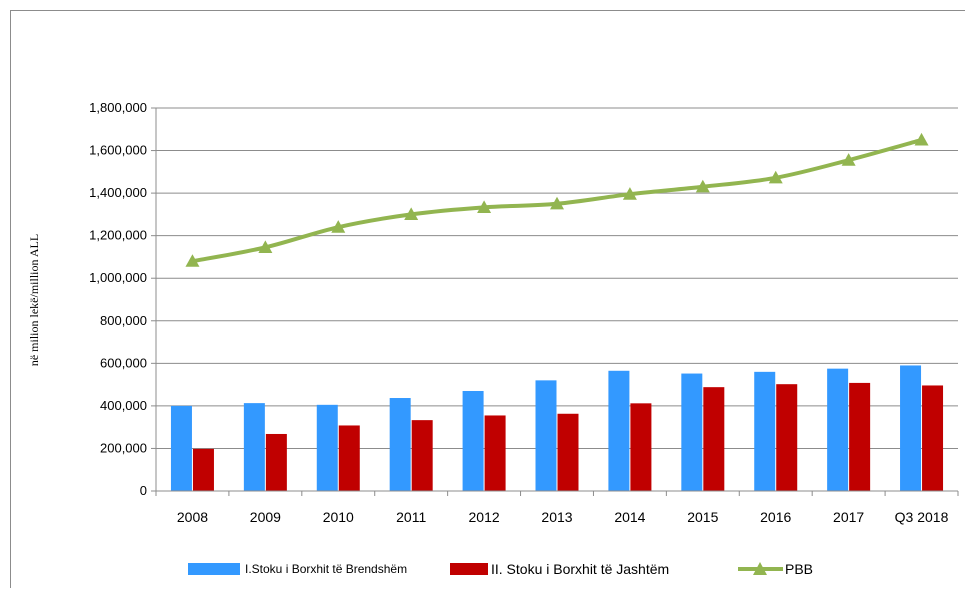  What do you see at coordinates (760, 568) in the screenshot?
I see `legend-marker-pbb` at bounding box center [760, 568].